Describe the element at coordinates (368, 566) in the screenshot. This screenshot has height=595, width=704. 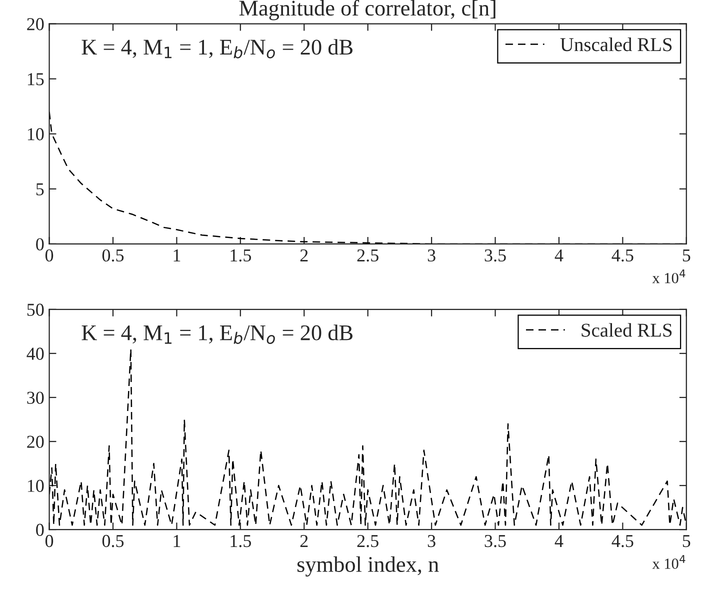
I see `x-axis-title: symbol index, n` at that location.